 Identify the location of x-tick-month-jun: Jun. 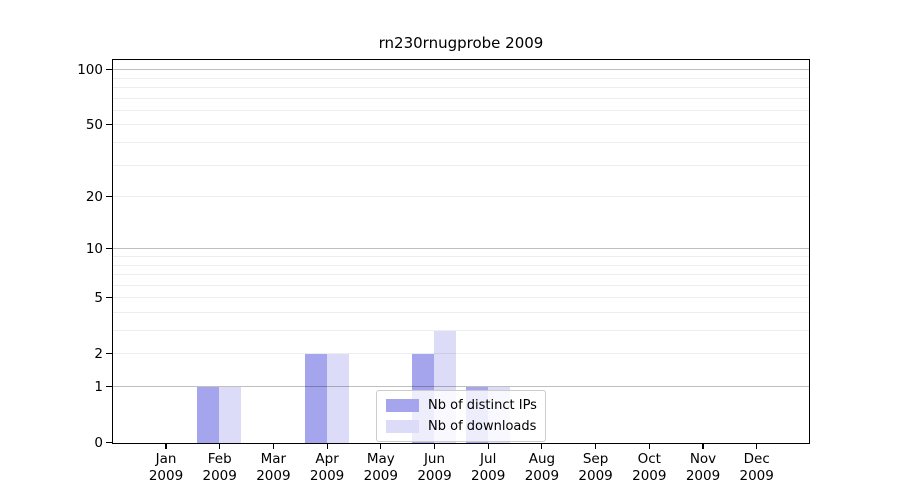
(434, 459).